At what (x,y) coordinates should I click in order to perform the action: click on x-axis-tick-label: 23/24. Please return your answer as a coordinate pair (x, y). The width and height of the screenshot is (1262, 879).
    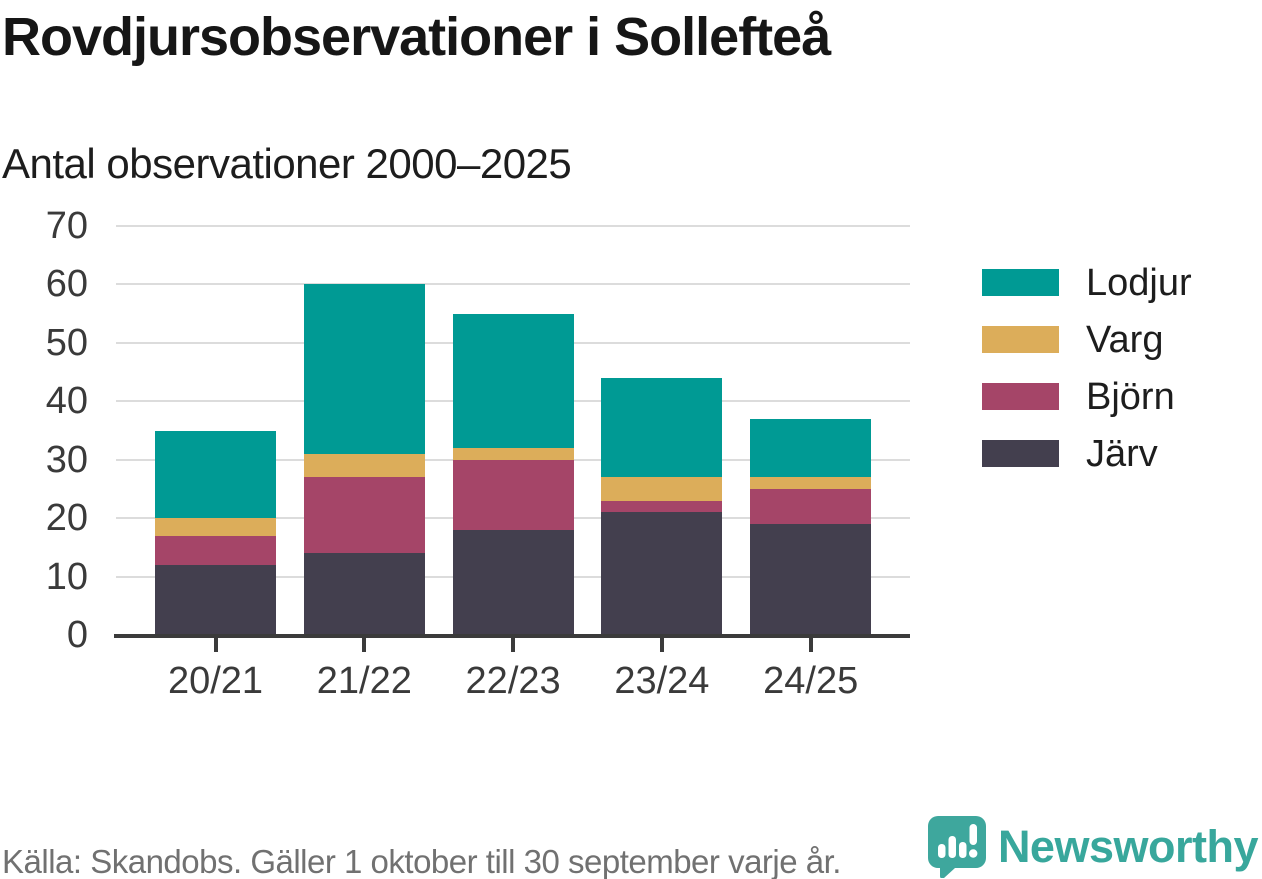
    Looking at the image, I should click on (662, 681).